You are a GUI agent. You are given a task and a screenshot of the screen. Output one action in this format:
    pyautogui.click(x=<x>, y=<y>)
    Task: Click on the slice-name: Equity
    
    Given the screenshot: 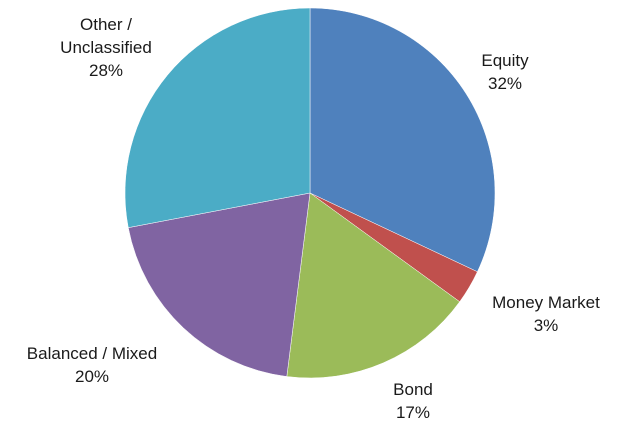 What is the action you would take?
    pyautogui.click(x=505, y=60)
    